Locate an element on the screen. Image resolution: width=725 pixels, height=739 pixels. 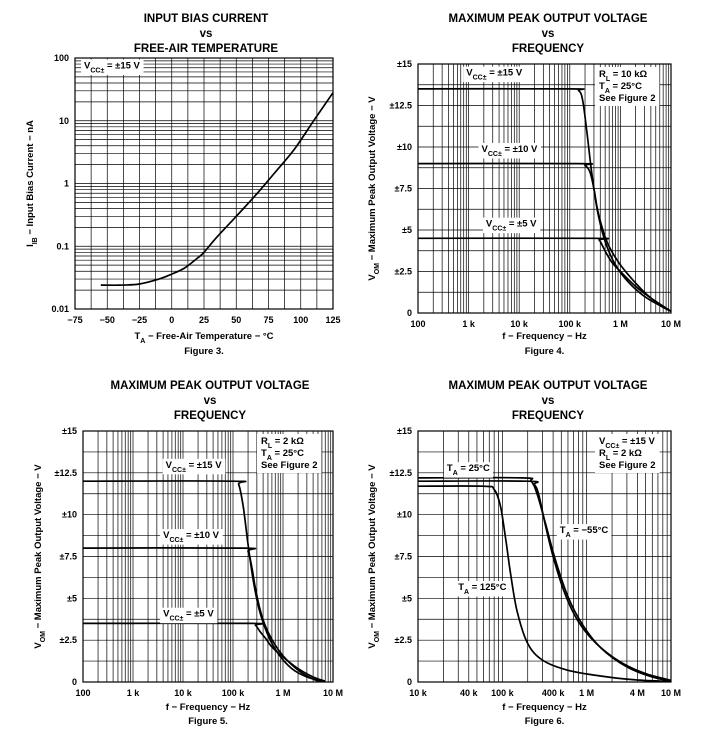
condition-label: RL​ = 10 kΩ is located at coordinates (623, 76).